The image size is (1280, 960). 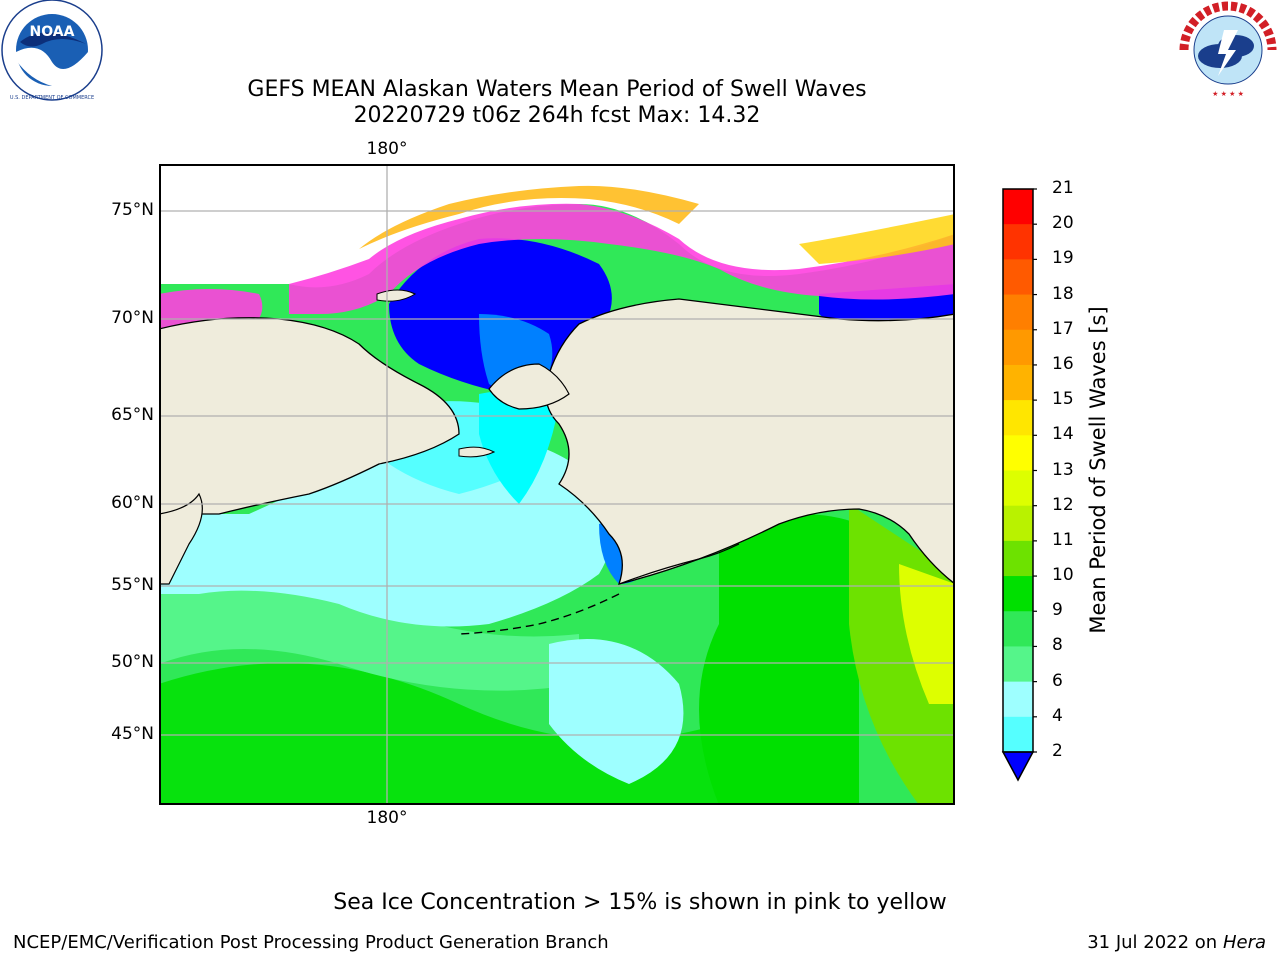 I want to click on alaska-peninsula, so click(x=679, y=564).